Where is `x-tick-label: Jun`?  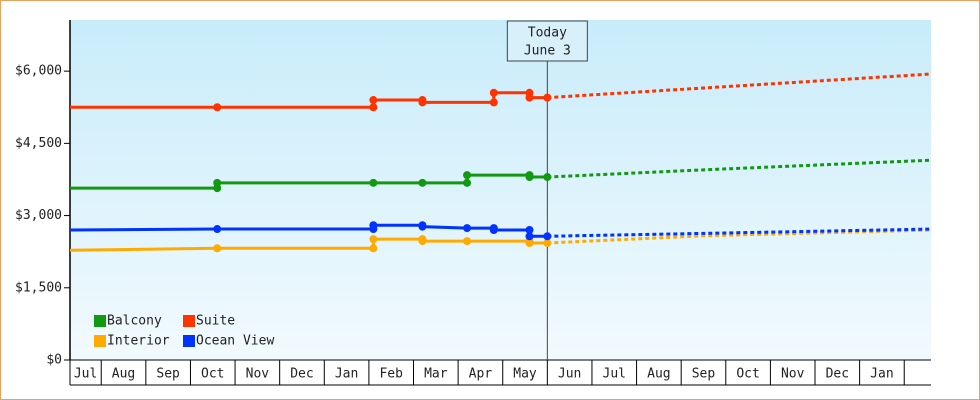
x-tick-label: Jun is located at coordinates (569, 374).